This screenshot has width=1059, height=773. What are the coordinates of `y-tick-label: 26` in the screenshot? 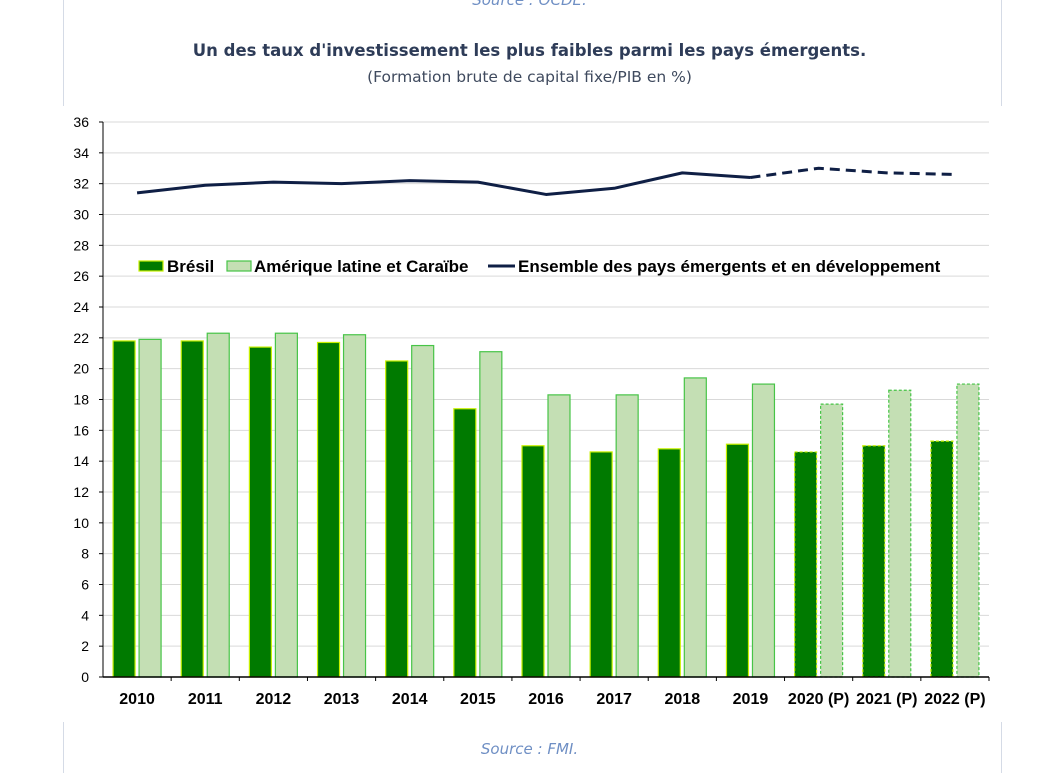 It's located at (81, 276).